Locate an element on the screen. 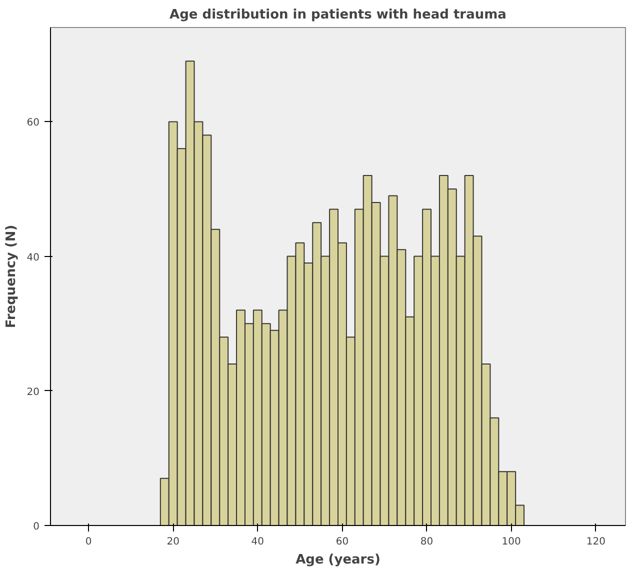  x-tick-label: 0 is located at coordinates (88, 542).